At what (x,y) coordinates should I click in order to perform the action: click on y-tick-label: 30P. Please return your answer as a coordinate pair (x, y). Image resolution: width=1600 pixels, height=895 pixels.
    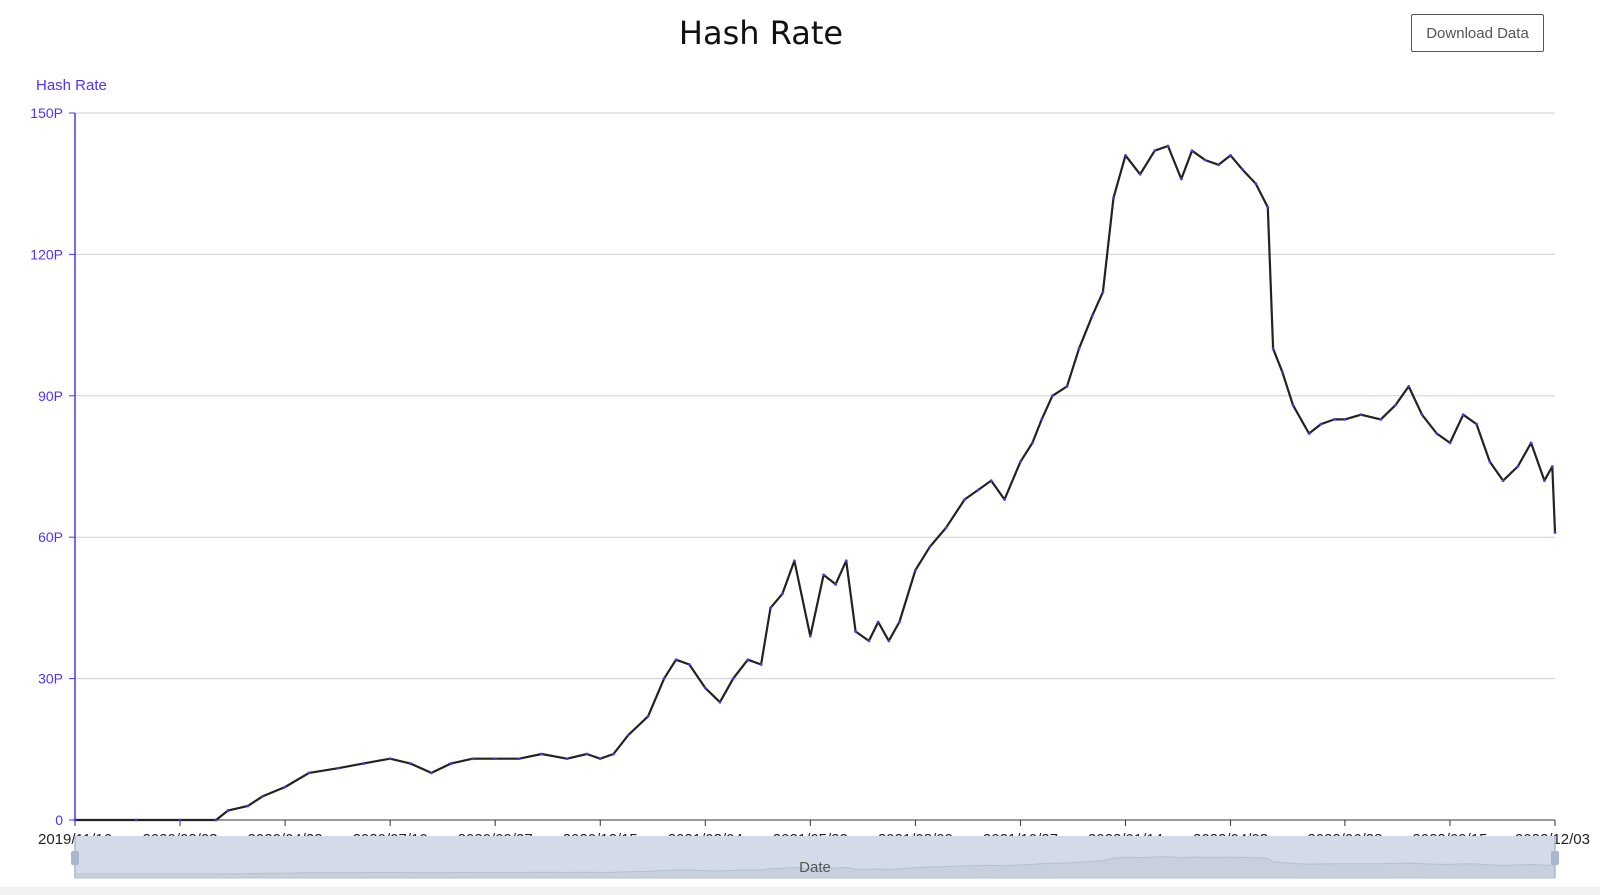
    Looking at the image, I should click on (50, 679).